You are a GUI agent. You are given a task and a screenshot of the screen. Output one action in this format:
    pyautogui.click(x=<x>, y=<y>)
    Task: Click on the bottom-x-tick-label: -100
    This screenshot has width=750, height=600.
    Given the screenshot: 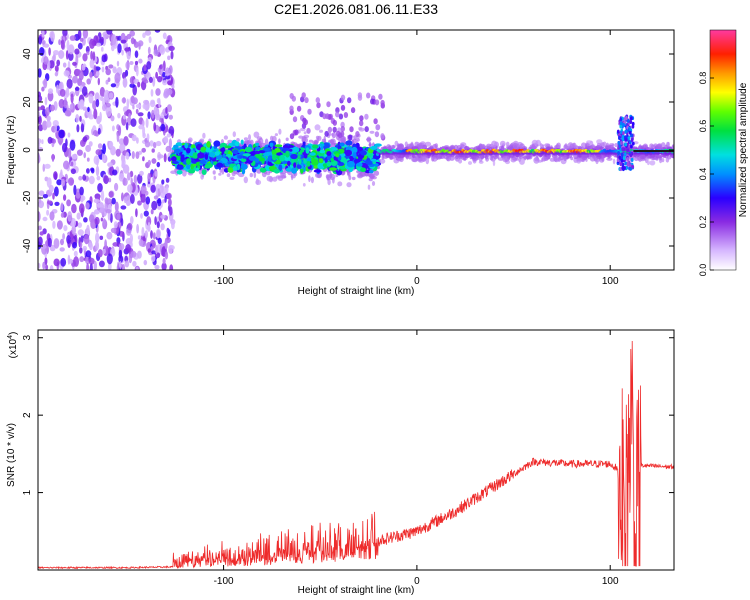 What is the action you would take?
    pyautogui.click(x=224, y=581)
    